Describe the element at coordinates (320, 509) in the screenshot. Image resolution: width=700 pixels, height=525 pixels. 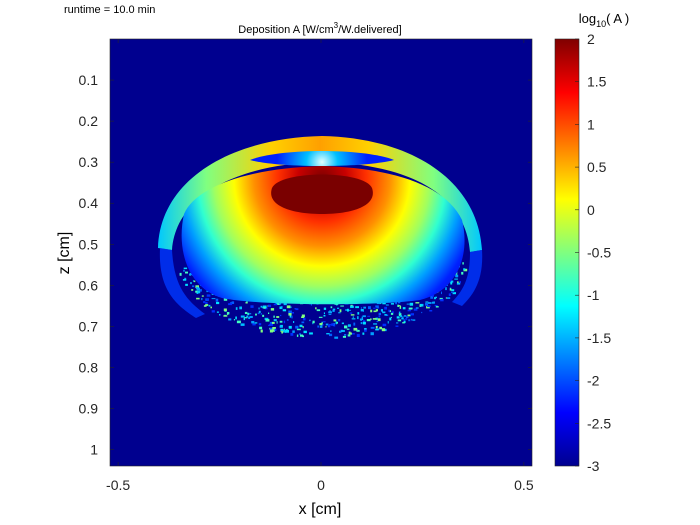
I see `x-axis-label: x [cm]` at that location.